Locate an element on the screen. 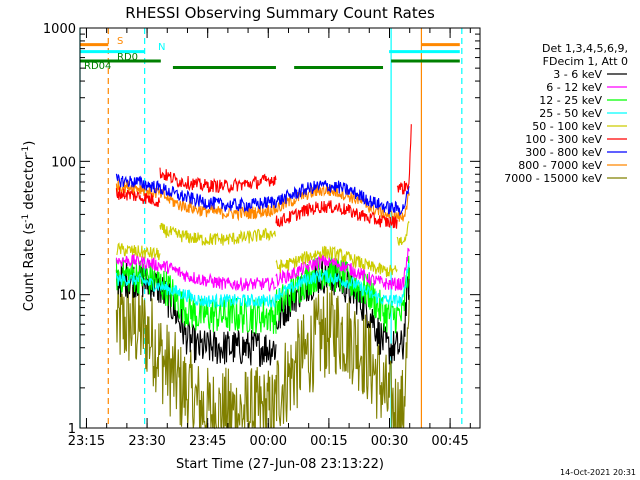 The image size is (640, 480). y-tick-label: 1 is located at coordinates (72, 429).